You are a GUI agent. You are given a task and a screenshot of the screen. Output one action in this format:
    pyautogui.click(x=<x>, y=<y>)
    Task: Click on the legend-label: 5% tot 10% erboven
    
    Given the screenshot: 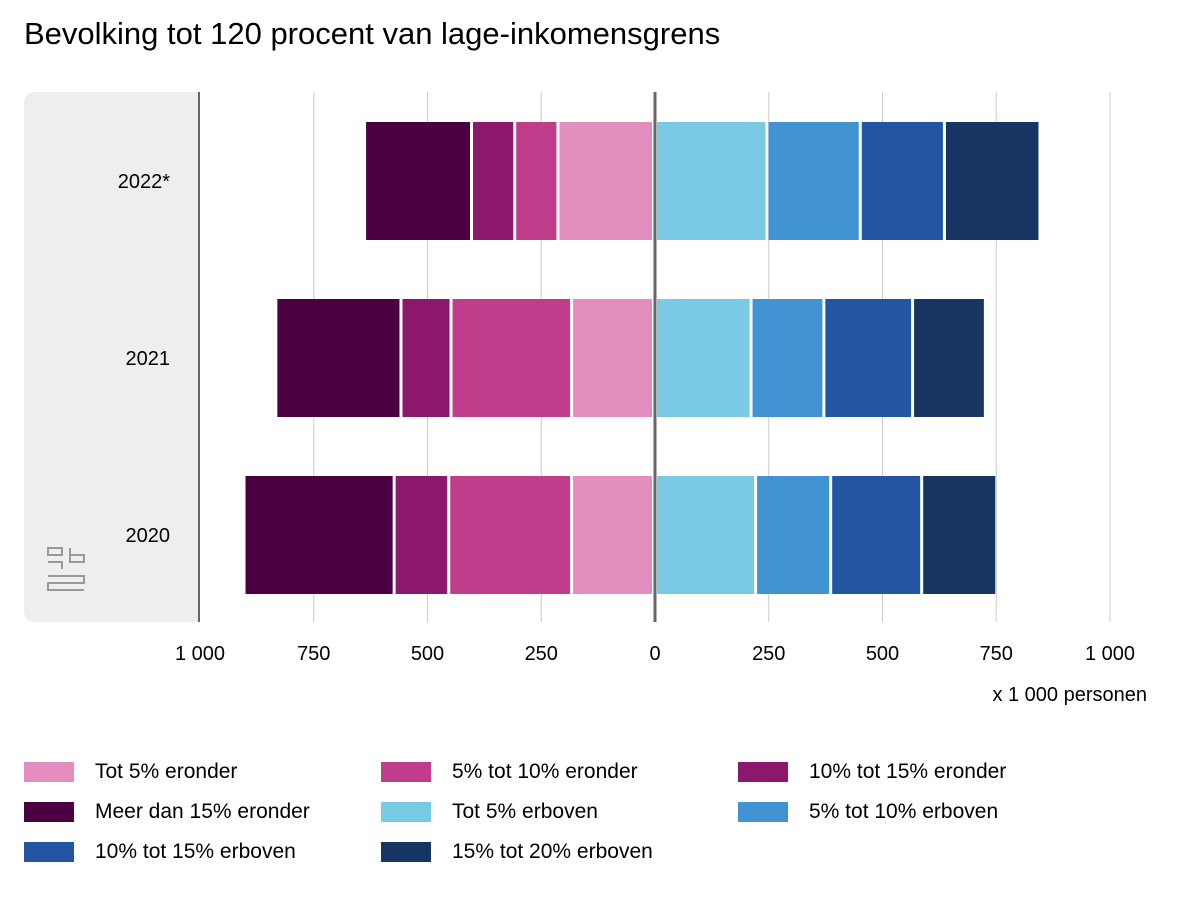 What is the action you would take?
    pyautogui.click(x=904, y=811)
    